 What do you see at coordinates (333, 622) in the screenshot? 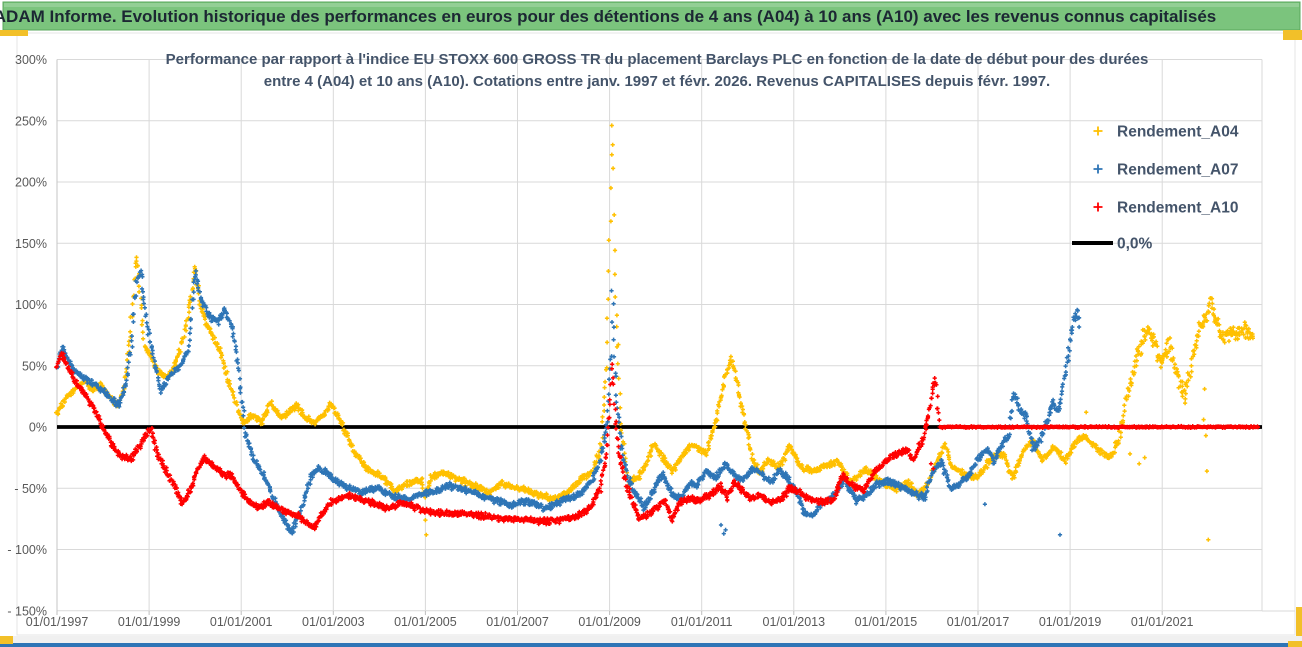
I see `x-axis-tick-label: 01/01/2003` at bounding box center [333, 622].